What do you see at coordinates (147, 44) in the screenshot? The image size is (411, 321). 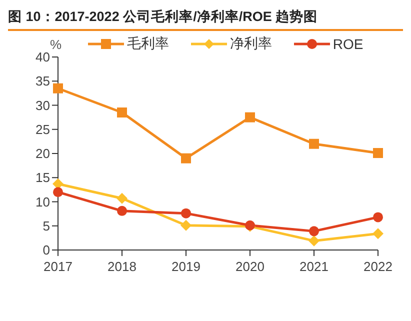 I see `legend-label: 毛利率` at bounding box center [147, 44].